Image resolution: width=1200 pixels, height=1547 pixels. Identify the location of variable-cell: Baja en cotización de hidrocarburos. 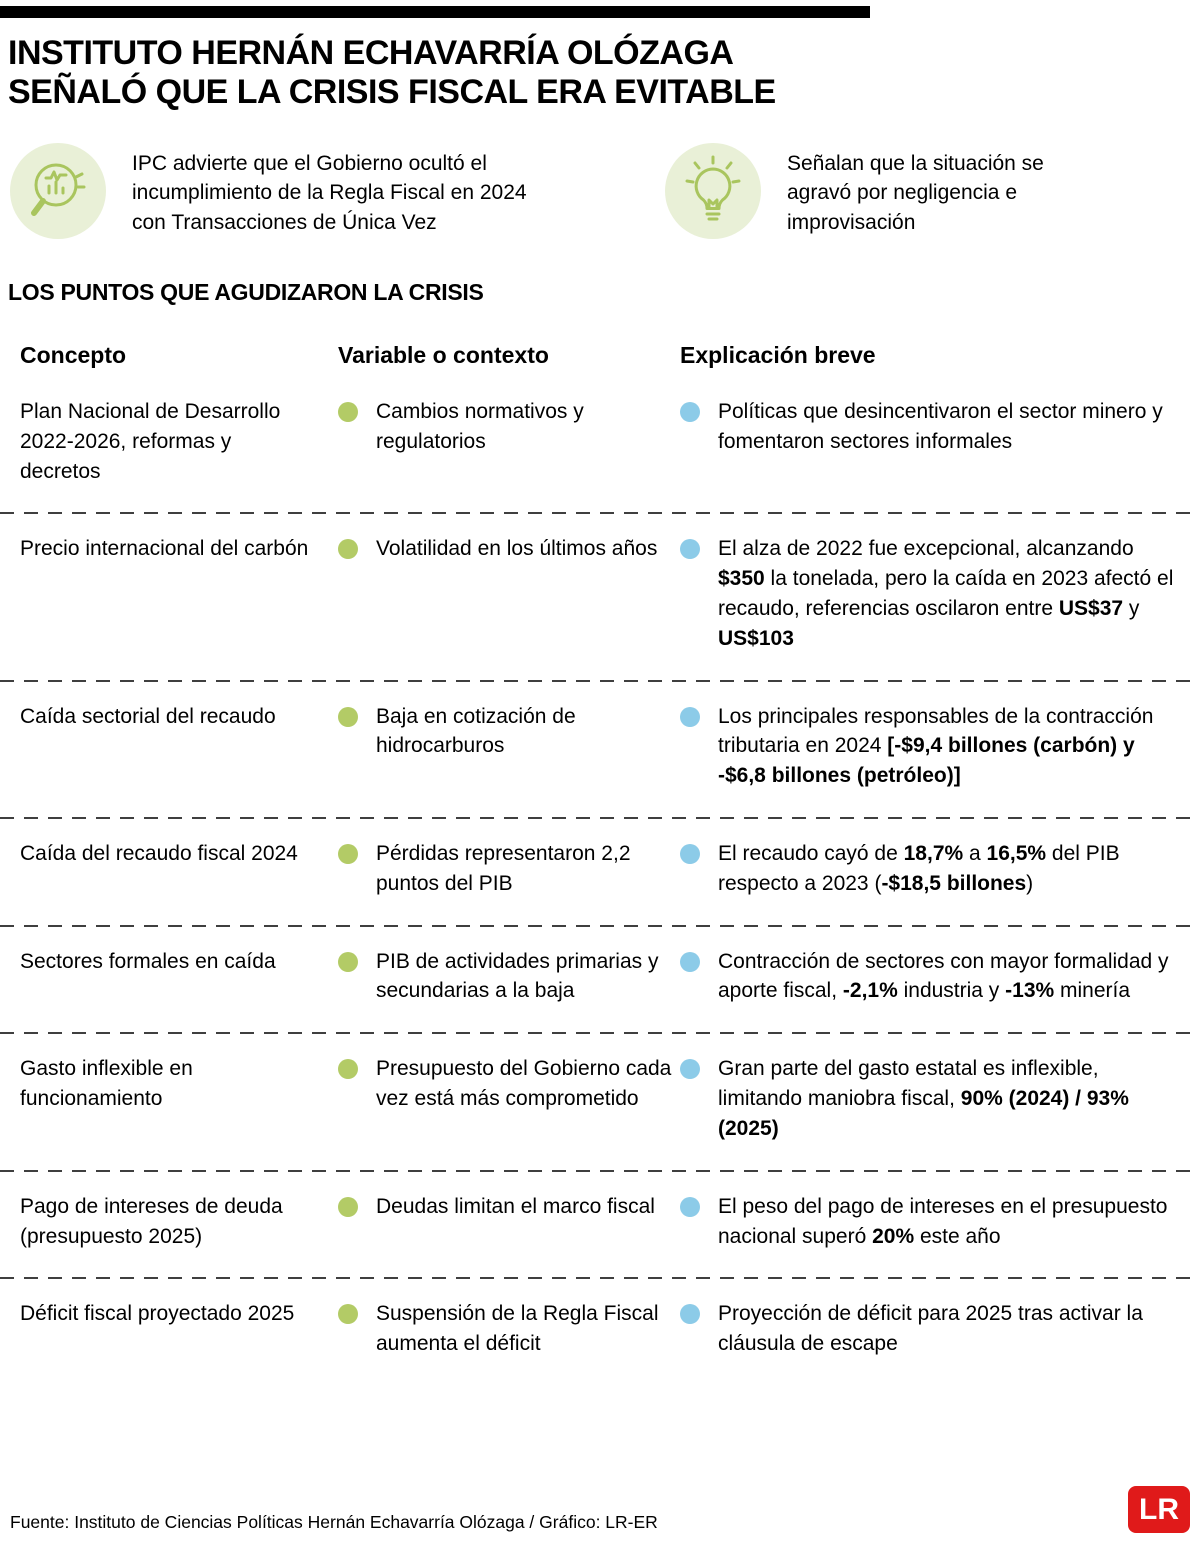
(509, 746).